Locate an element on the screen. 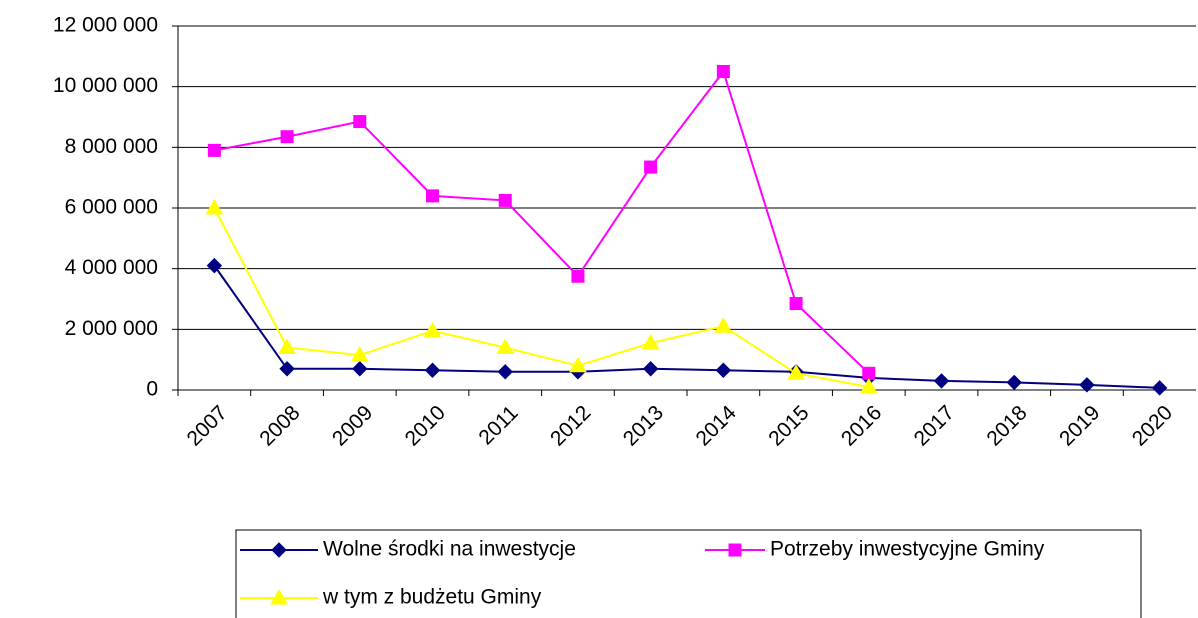  x-tick-label: 2011 is located at coordinates (498, 425).